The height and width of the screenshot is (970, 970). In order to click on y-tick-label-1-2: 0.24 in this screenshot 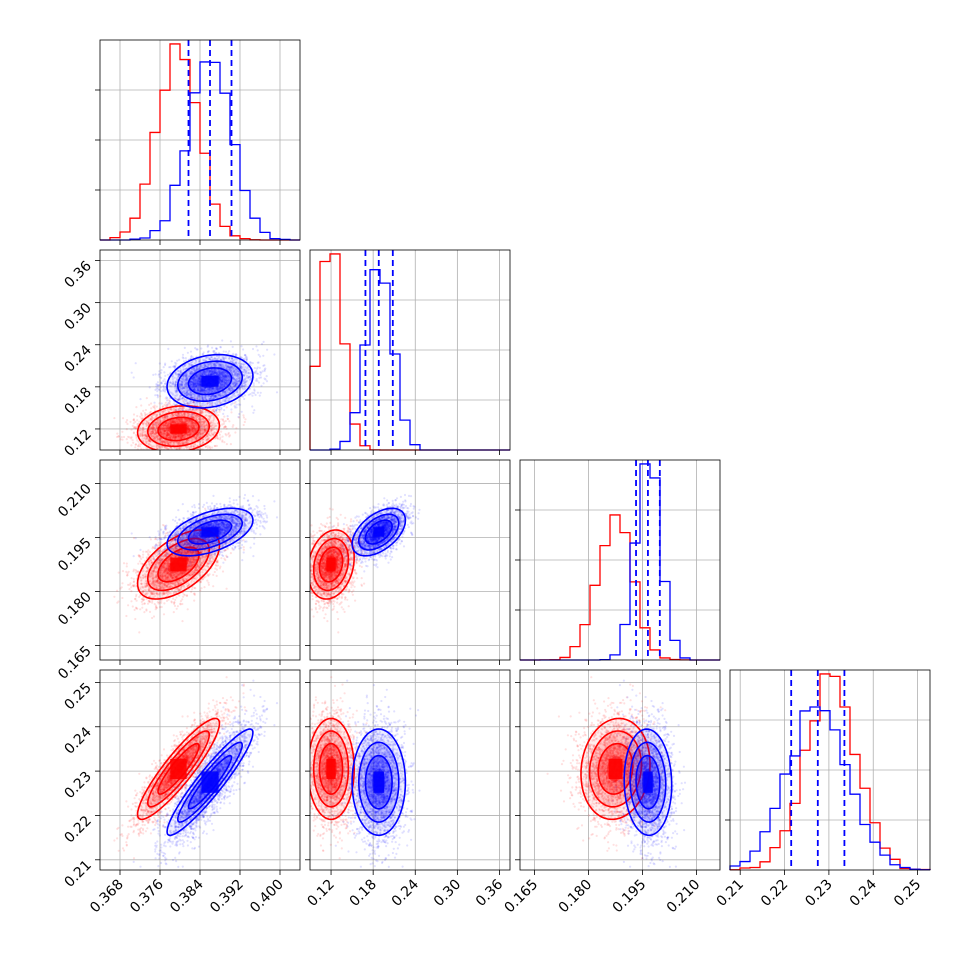, I will do `click(77, 358)`.